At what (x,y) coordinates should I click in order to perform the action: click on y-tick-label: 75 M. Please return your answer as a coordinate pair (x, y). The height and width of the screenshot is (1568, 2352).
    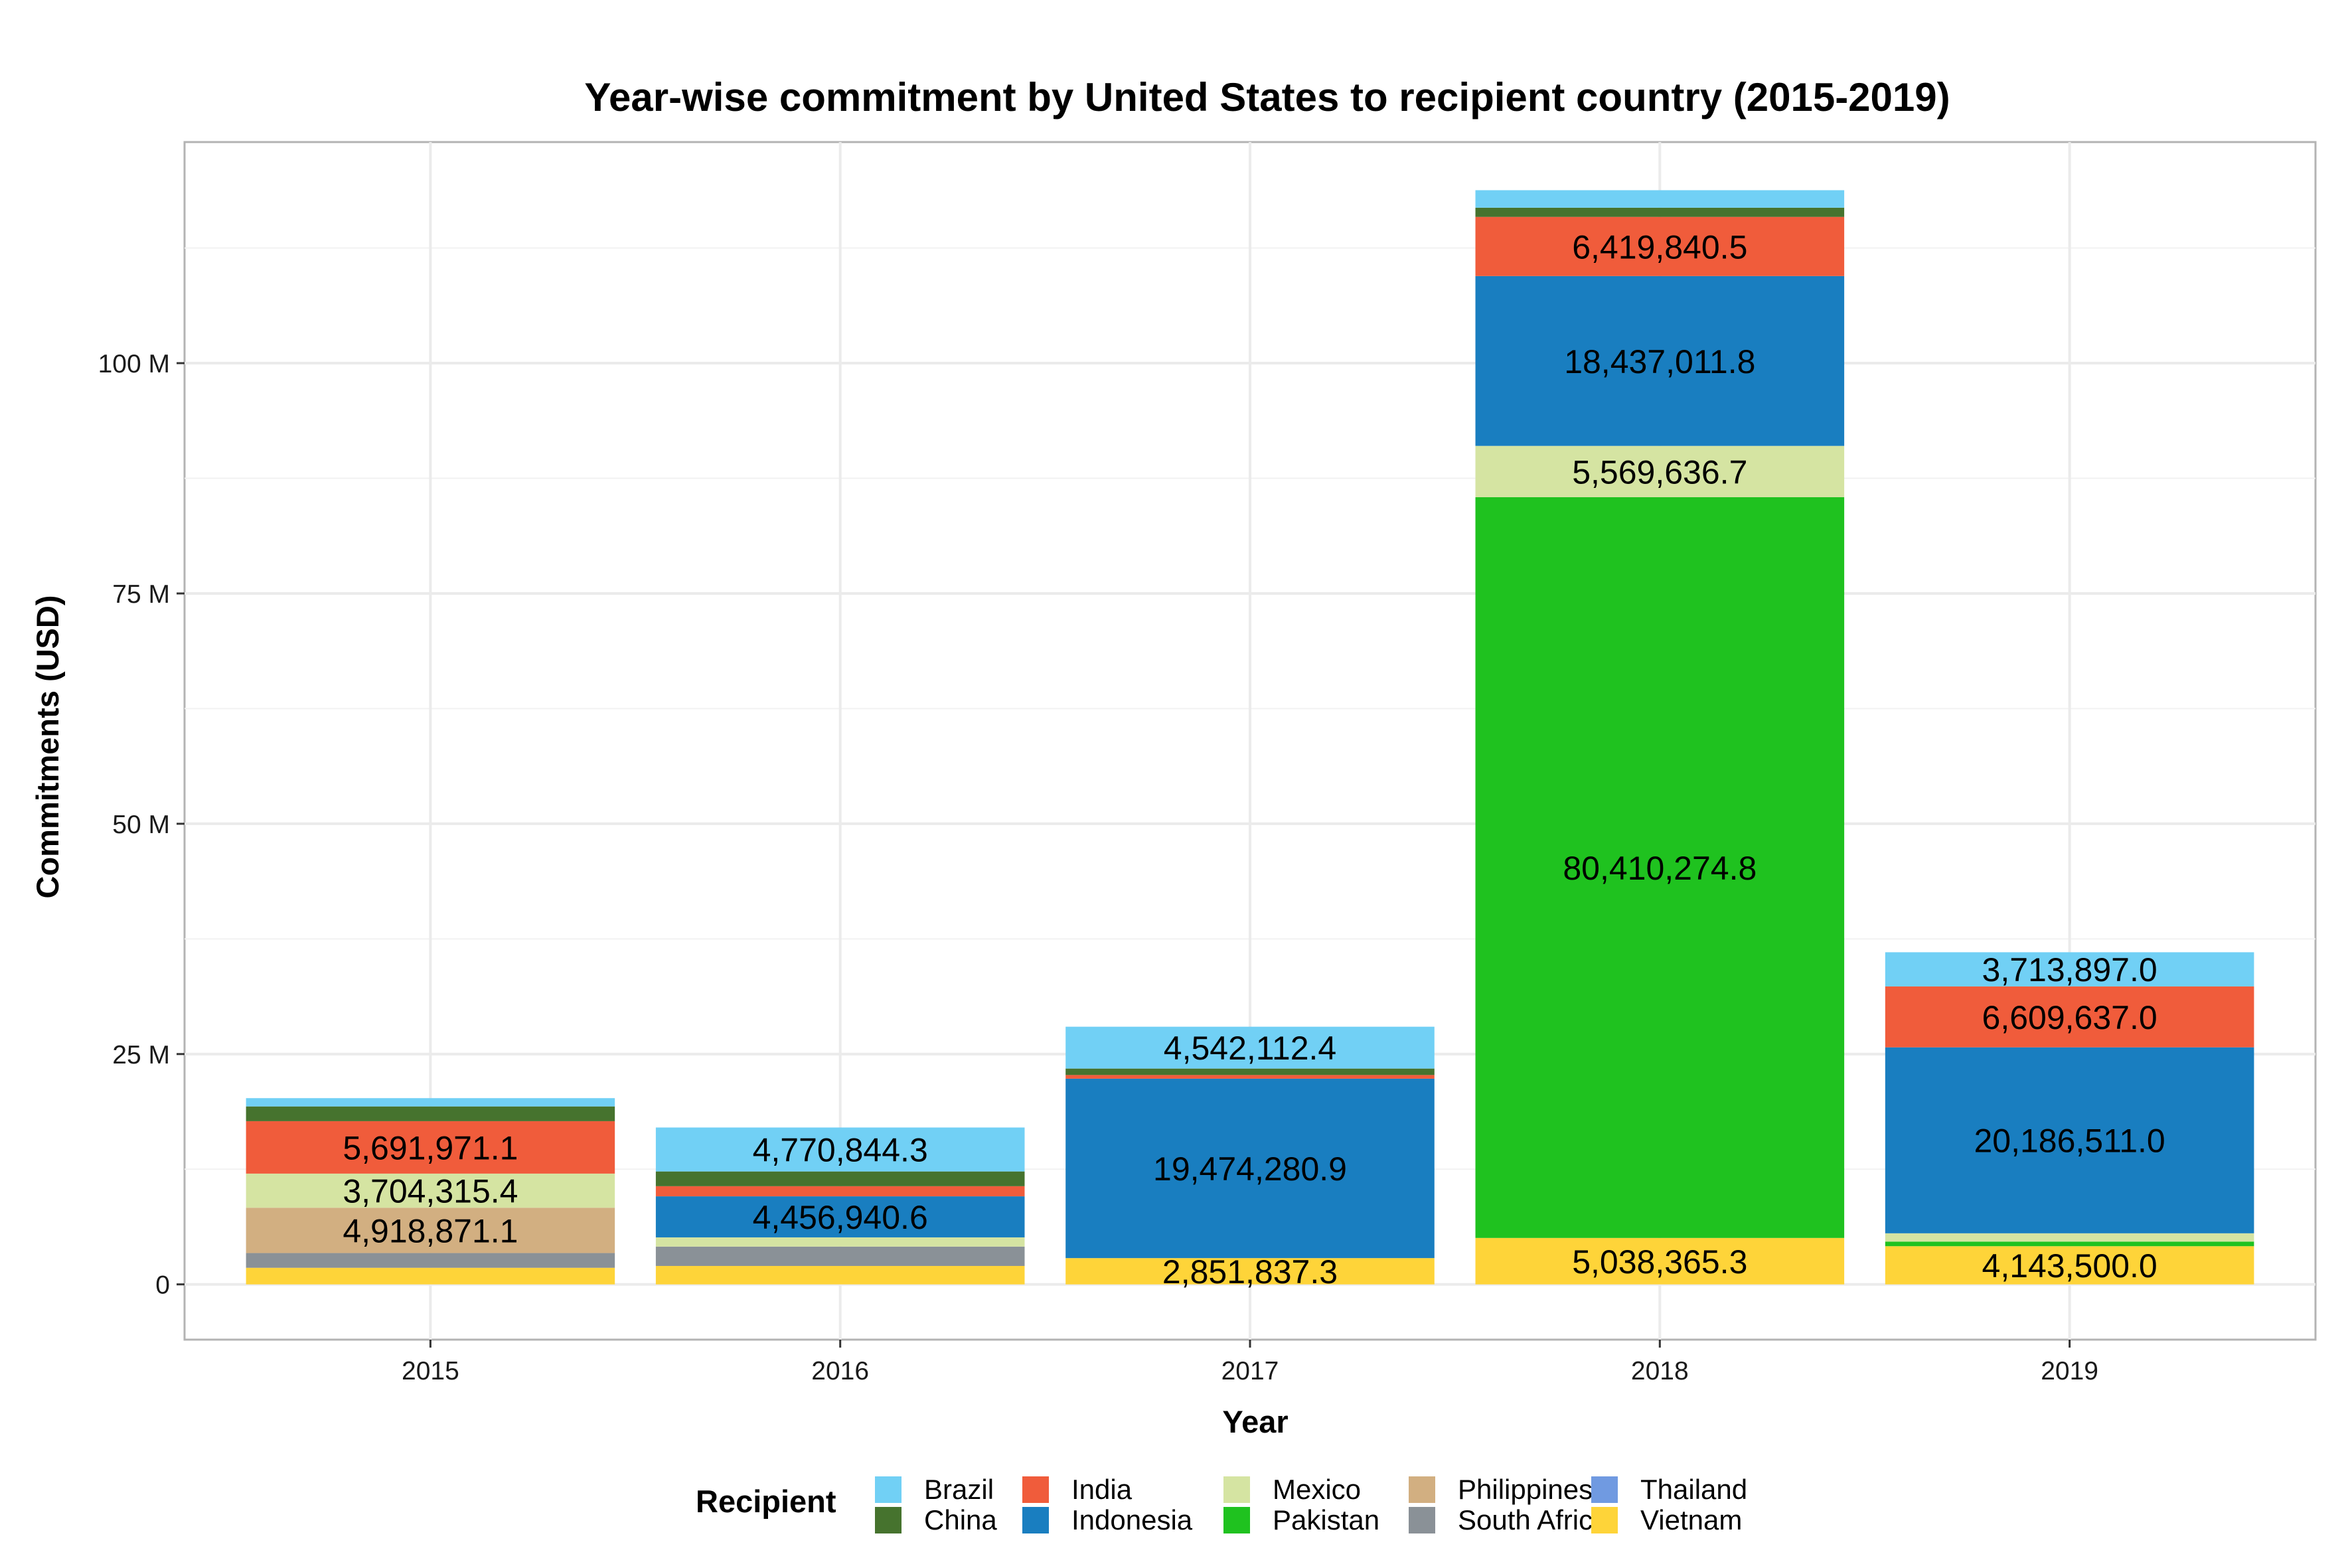
    Looking at the image, I should click on (141, 595).